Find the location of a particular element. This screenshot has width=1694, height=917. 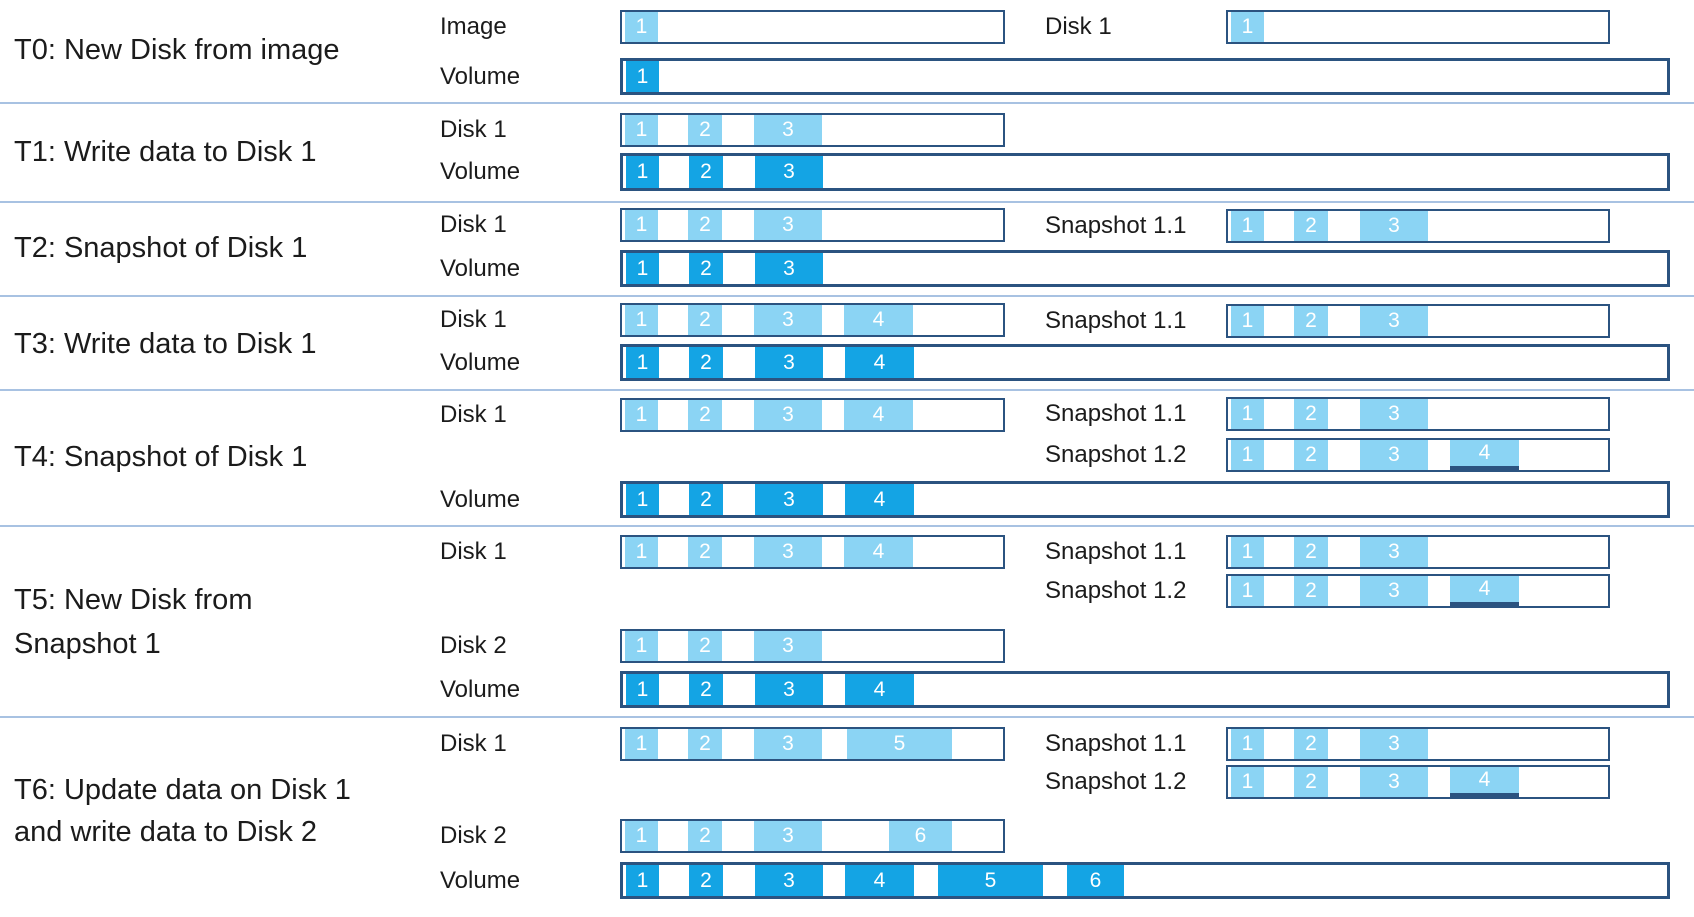

t3-volume-label: Volume is located at coordinates (480, 362).